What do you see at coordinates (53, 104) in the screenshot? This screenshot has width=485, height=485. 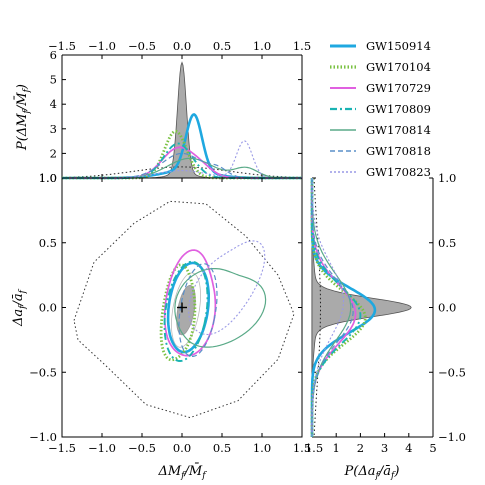 I see `top-y-tick-label: 4` at bounding box center [53, 104].